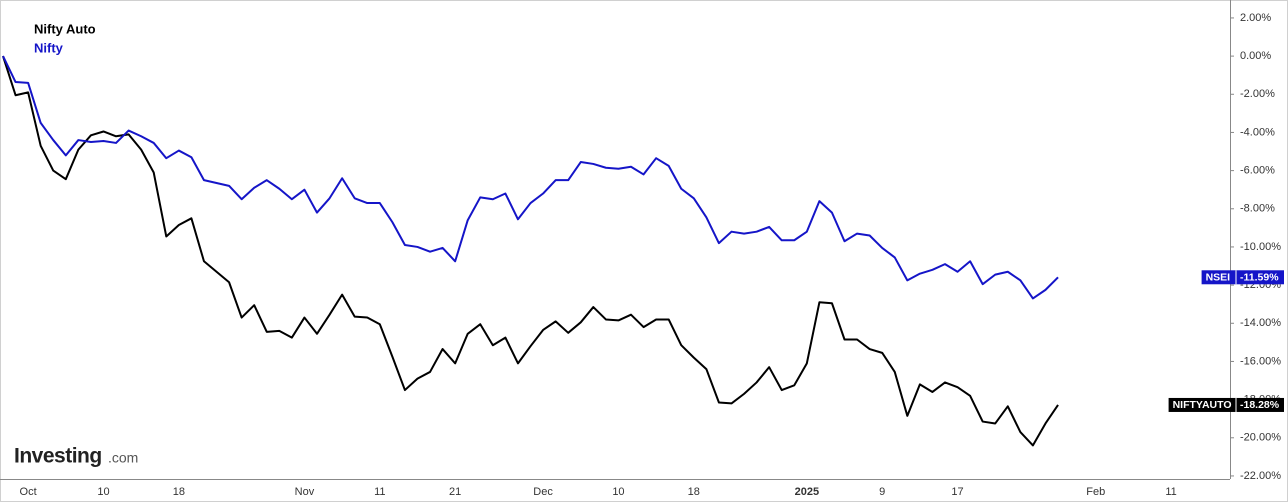 The width and height of the screenshot is (1288, 502). I want to click on y-tick-label: -10.00%, so click(1260, 247).